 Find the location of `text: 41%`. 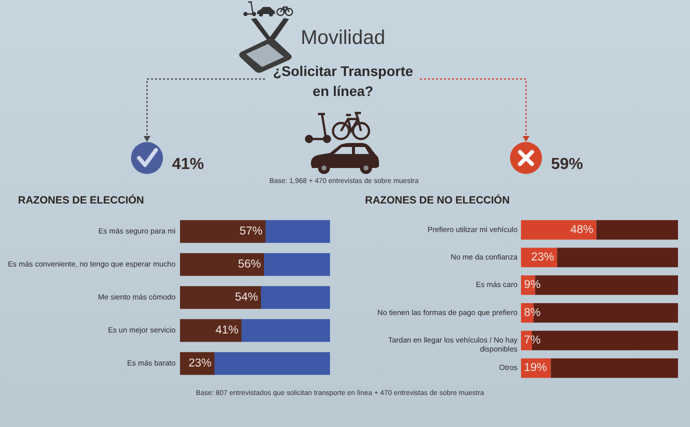

text: 41% is located at coordinates (188, 164).